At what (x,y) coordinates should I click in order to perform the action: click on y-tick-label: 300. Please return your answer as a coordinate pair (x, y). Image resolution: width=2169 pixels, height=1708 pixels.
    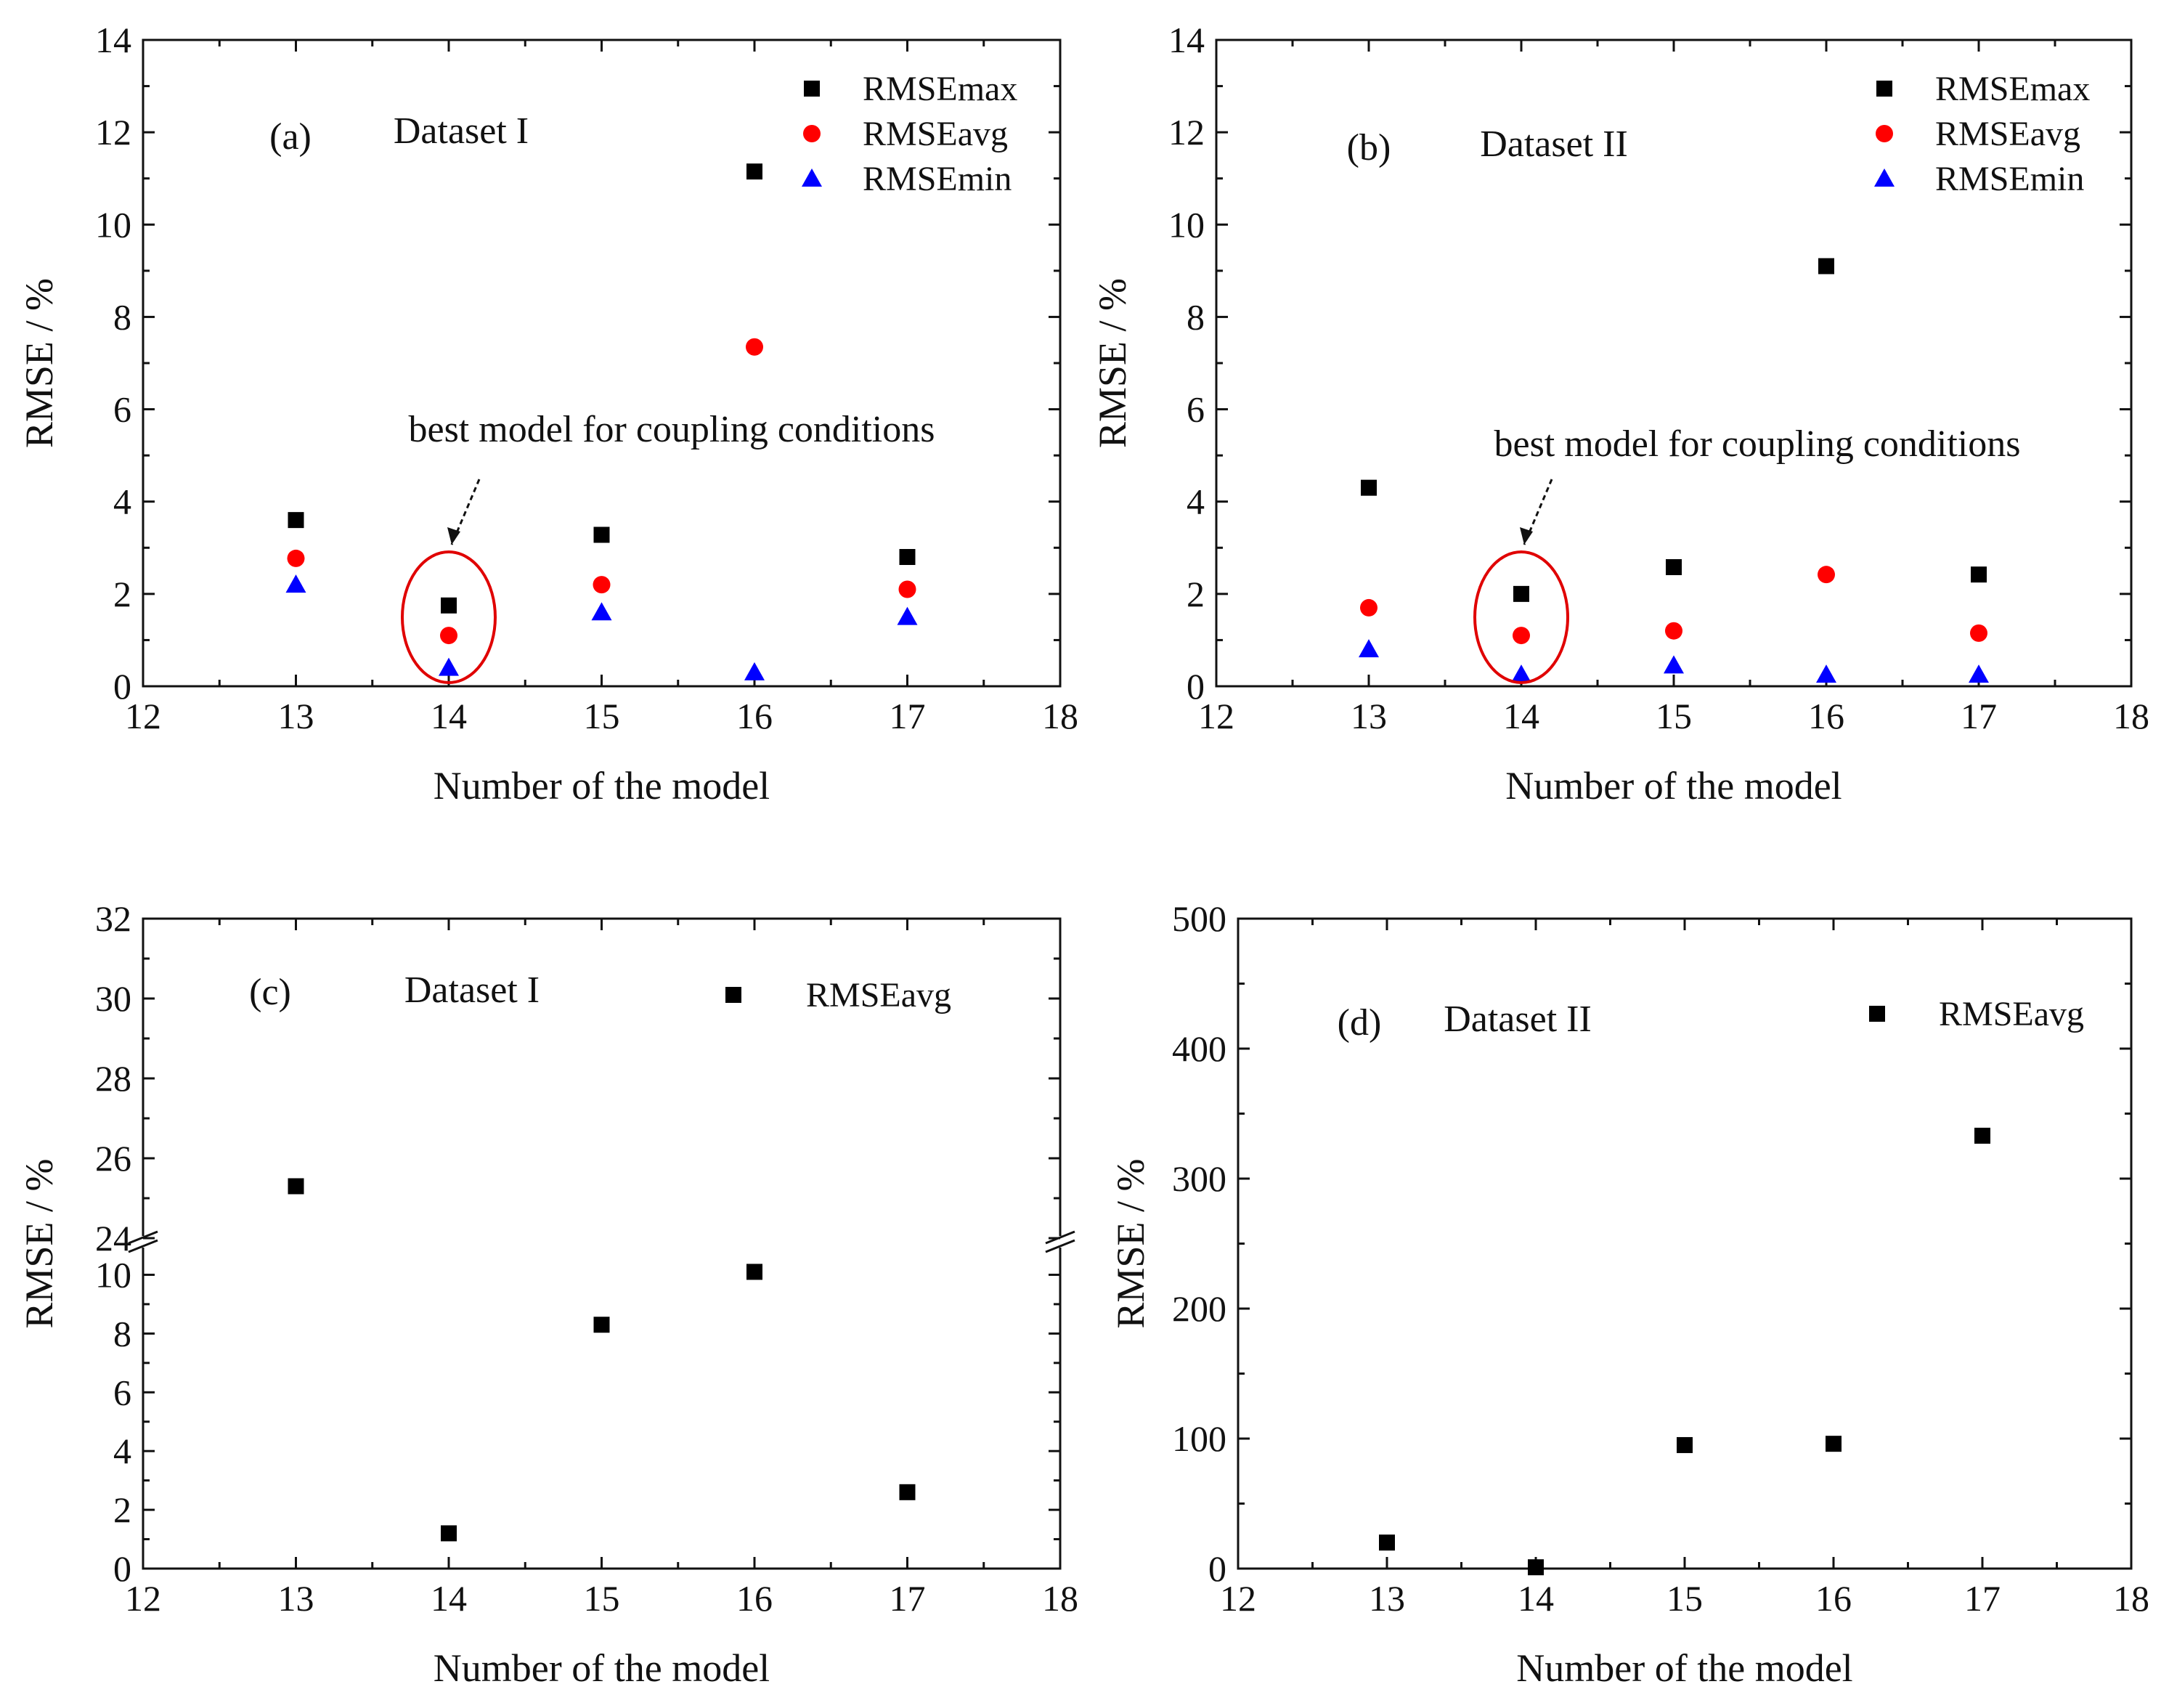
    Looking at the image, I should click on (1199, 1178).